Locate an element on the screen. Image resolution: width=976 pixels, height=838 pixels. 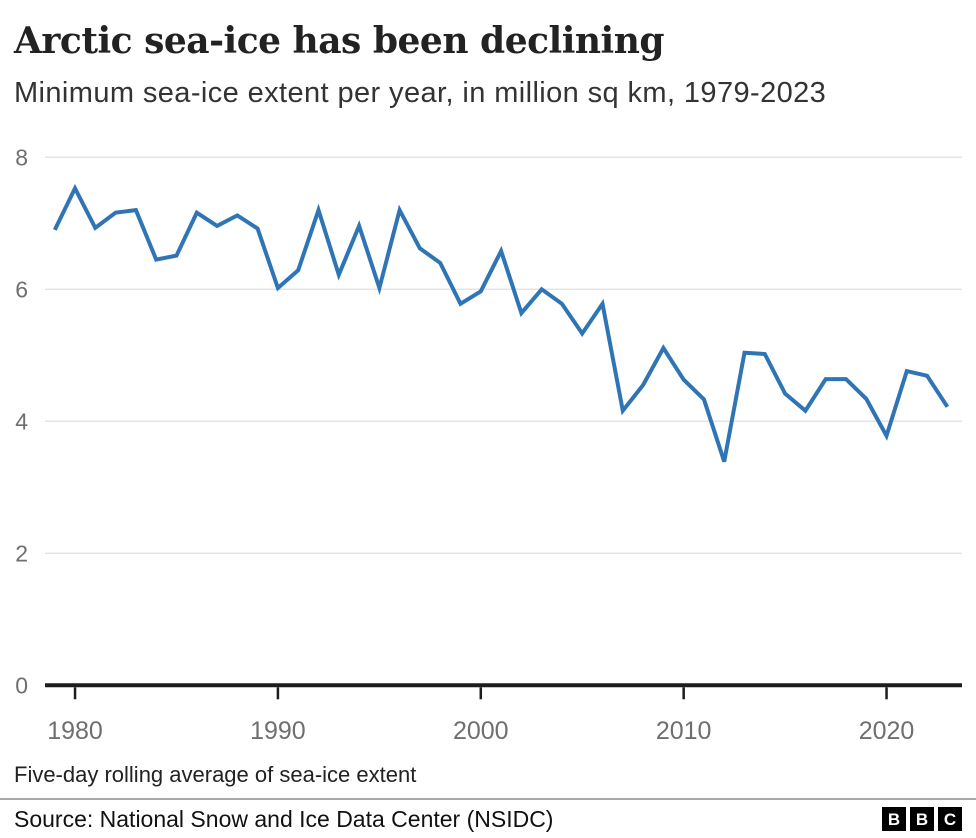
bbc-logo: B B C is located at coordinates (922, 819).